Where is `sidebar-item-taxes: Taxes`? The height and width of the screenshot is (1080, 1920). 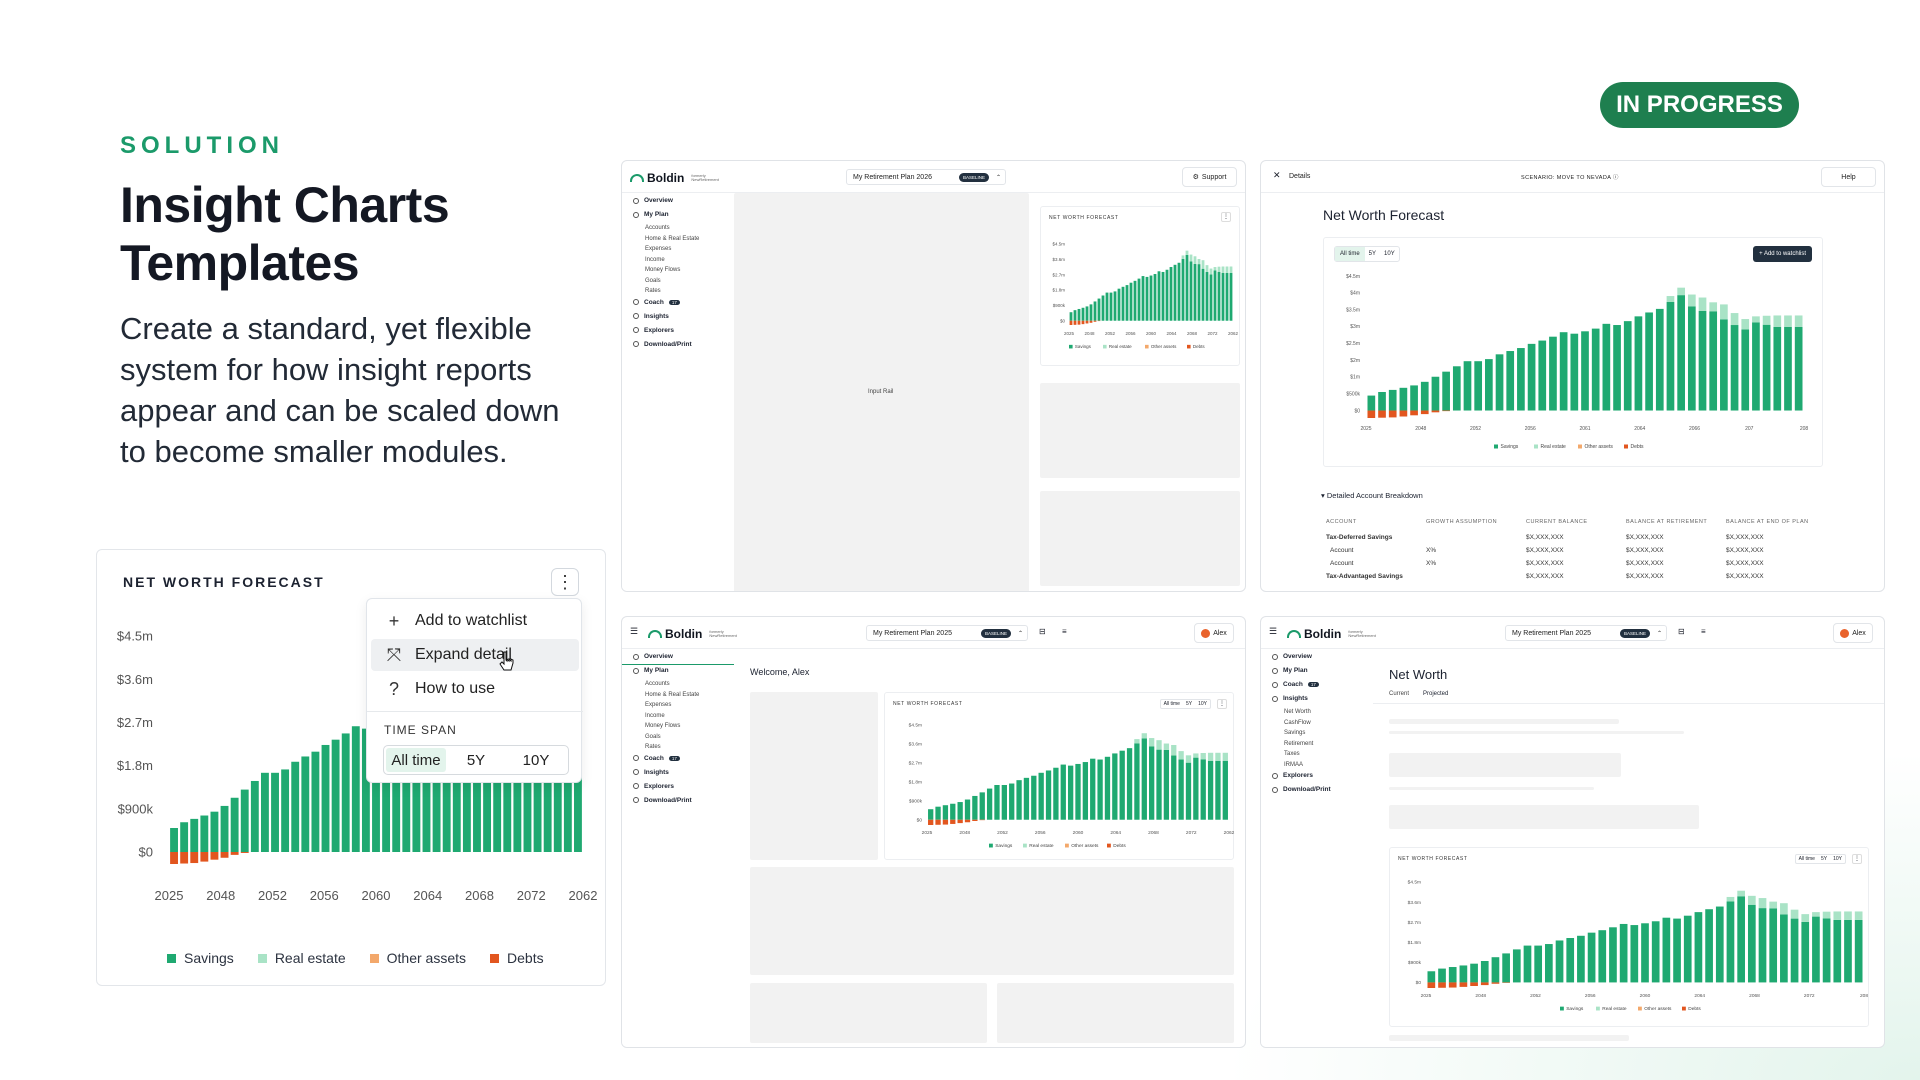 sidebar-item-taxes: Taxes is located at coordinates (1292, 754).